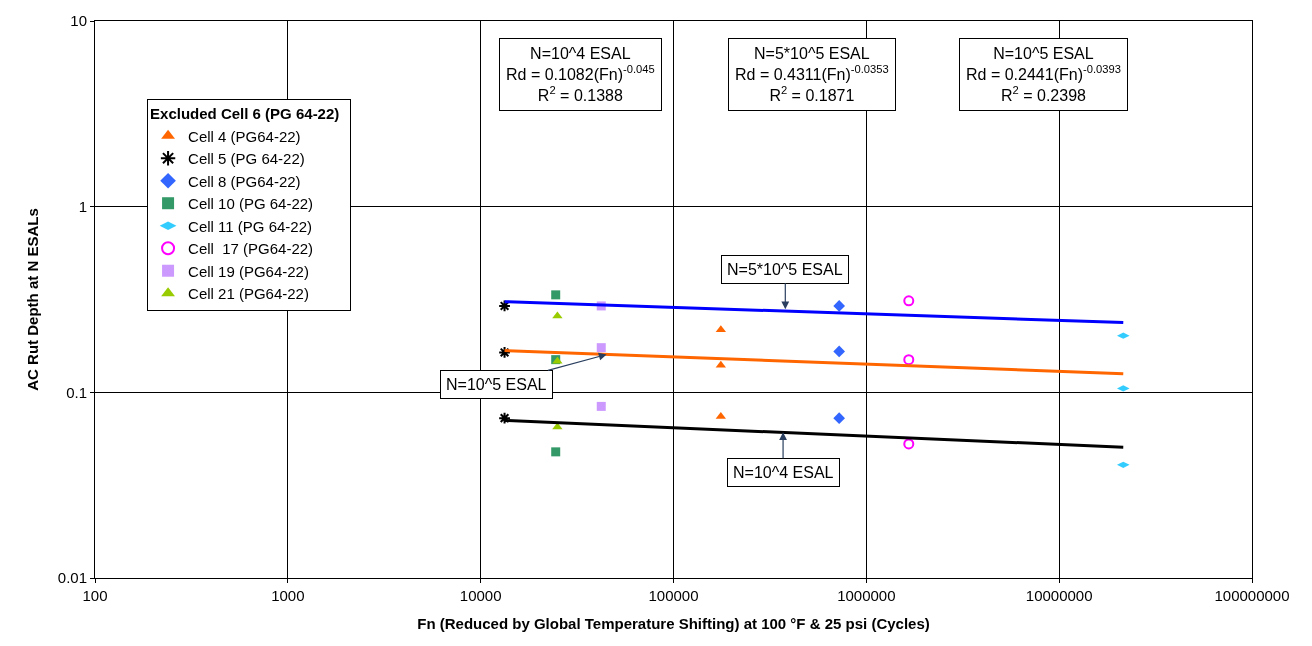  I want to click on text: N=10^4 ESAL Rd = 0.1082(Fn)$^{-0.045}$ R$^{2}$ = 0.1388, so click(580, 74).